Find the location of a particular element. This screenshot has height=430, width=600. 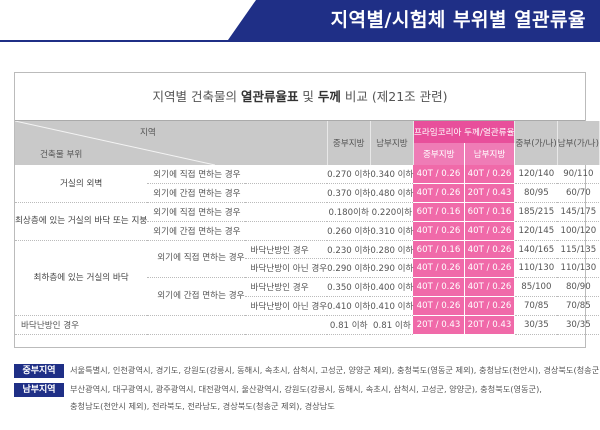

card-title: 지역별 건축물의 열관류율표 및 두께 비교 (제21조 관련) is located at coordinates (300, 97).